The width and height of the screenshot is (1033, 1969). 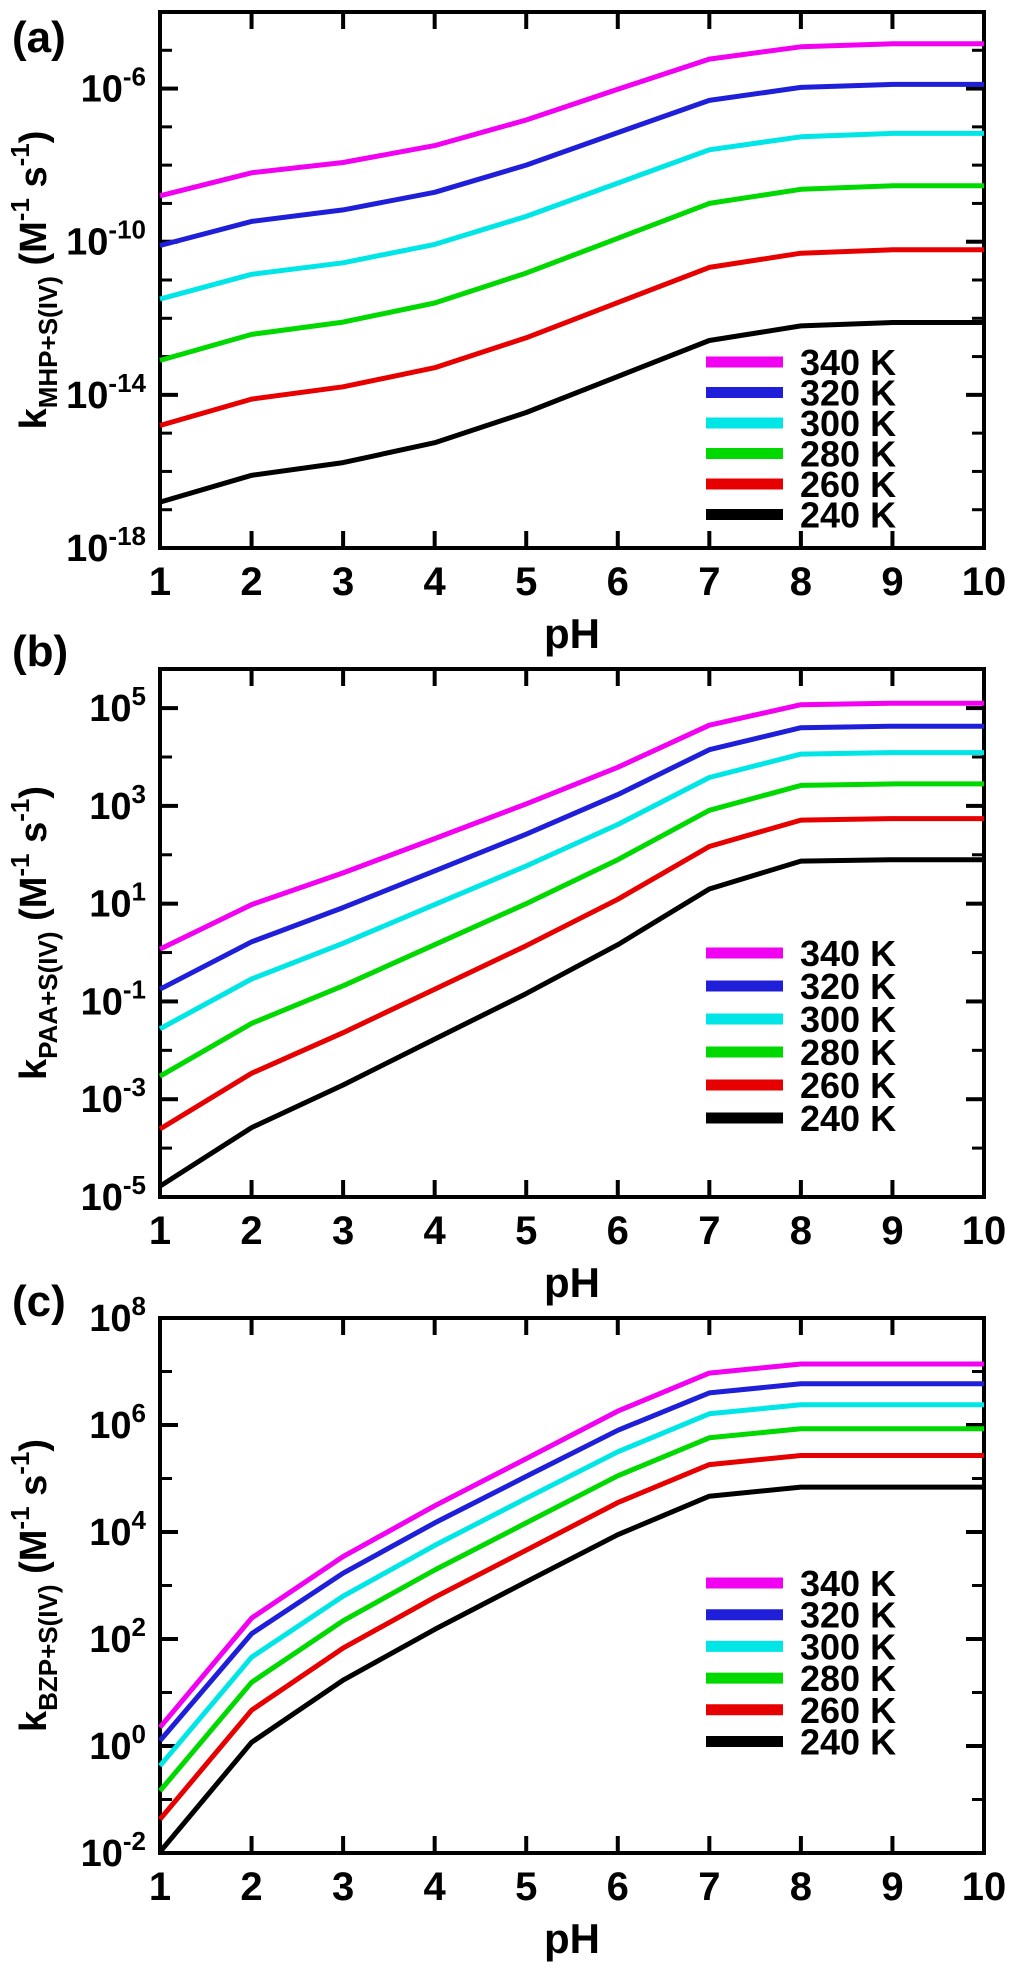 What do you see at coordinates (571, 216) in the screenshot?
I see `curve-300K-panel-a` at bounding box center [571, 216].